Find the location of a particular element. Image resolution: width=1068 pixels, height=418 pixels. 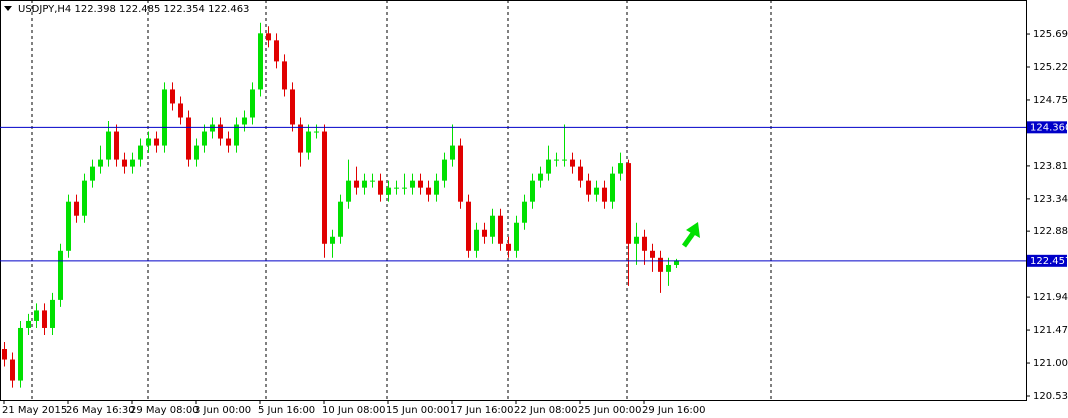

level-label: 122.457 is located at coordinates (1049, 261).